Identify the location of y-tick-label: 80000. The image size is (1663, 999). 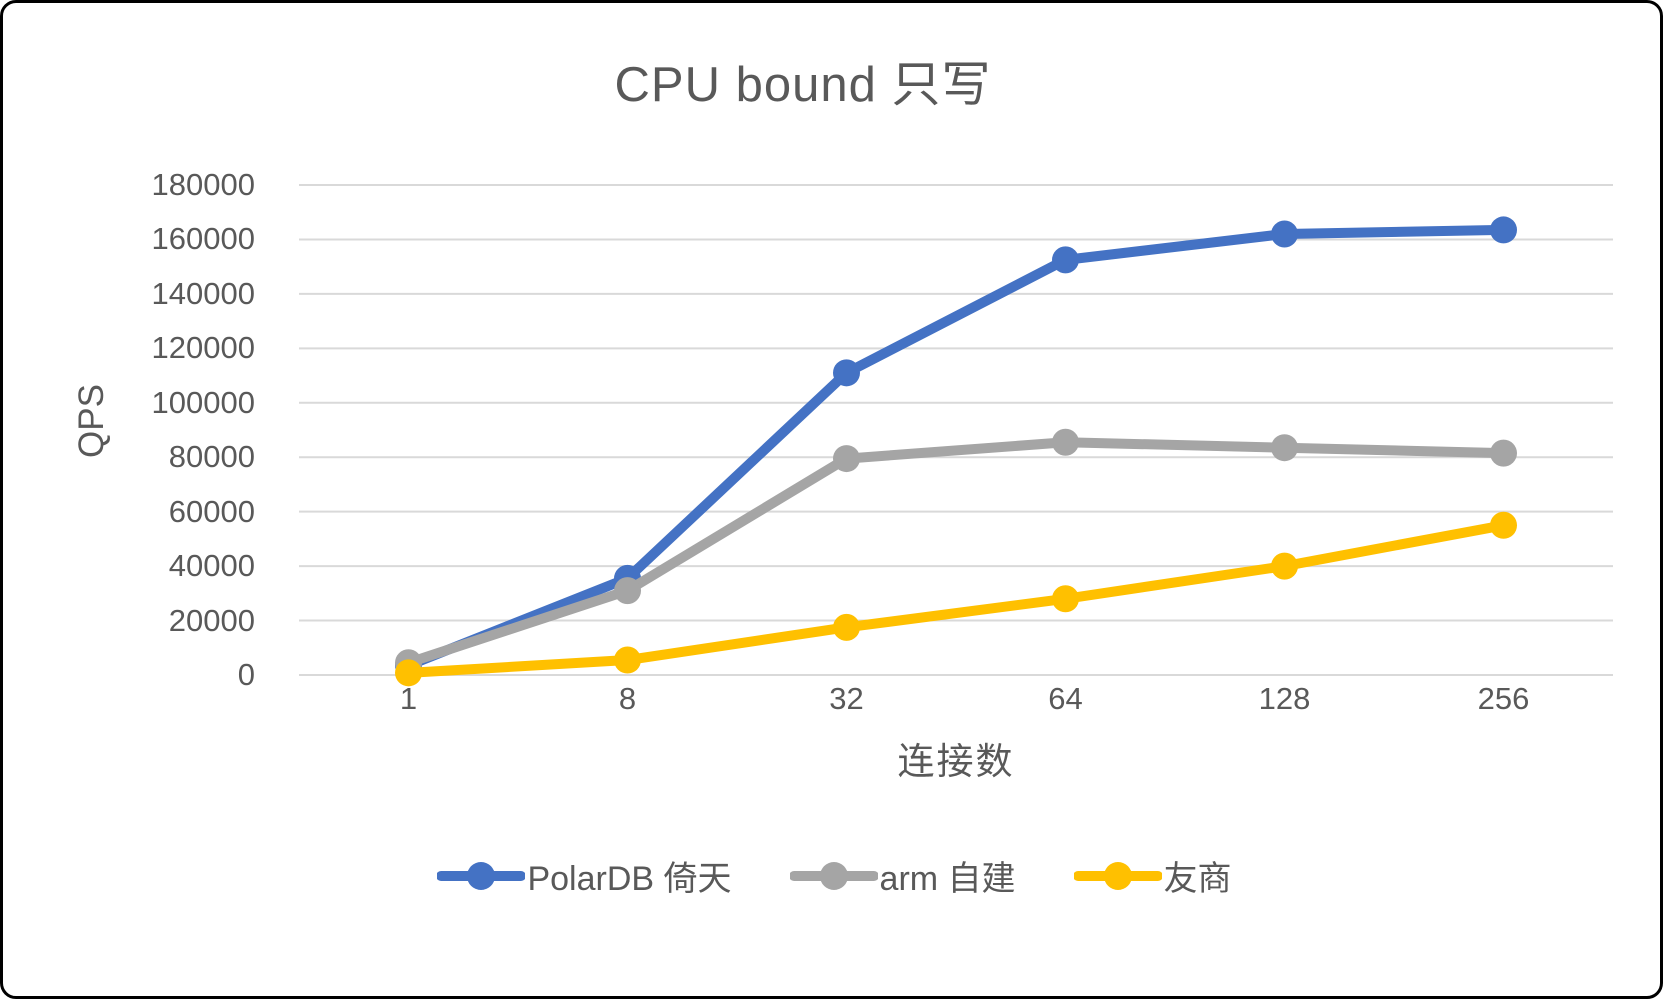
(211, 457).